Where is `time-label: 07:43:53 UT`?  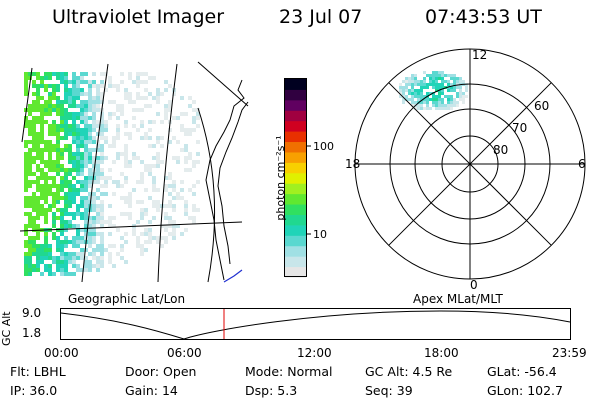 time-label: 07:43:53 UT is located at coordinates (483, 17).